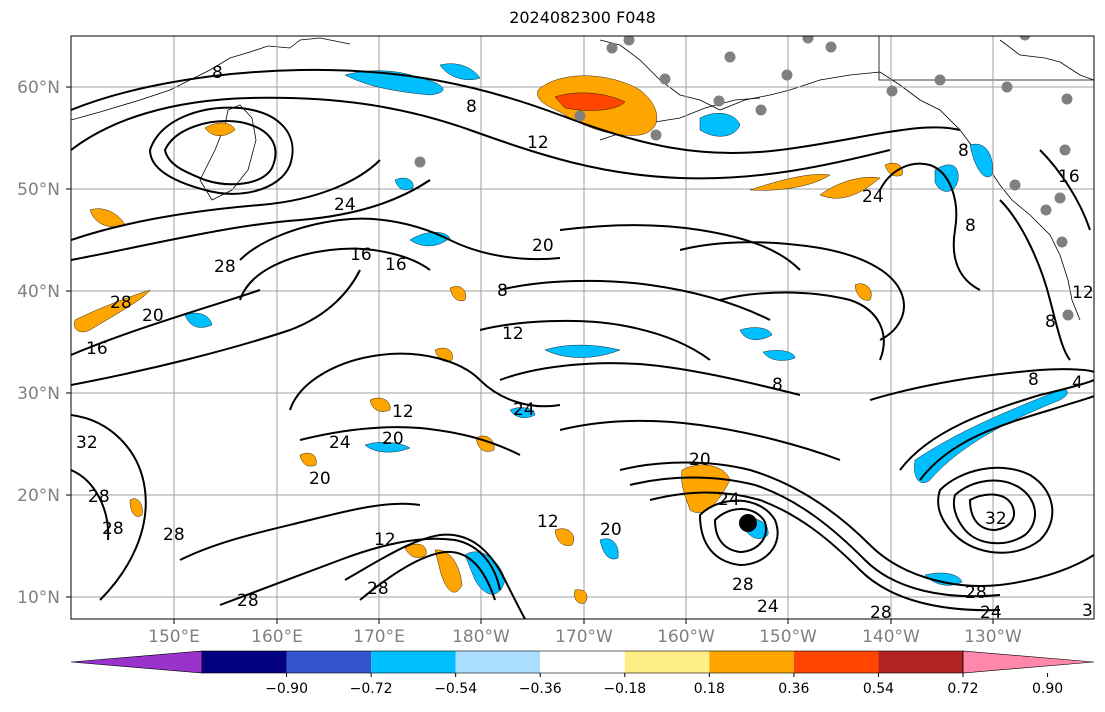 The width and height of the screenshot is (1105, 712). What do you see at coordinates (38, 394) in the screenshot?
I see `lat-tick-label: 30°N` at bounding box center [38, 394].